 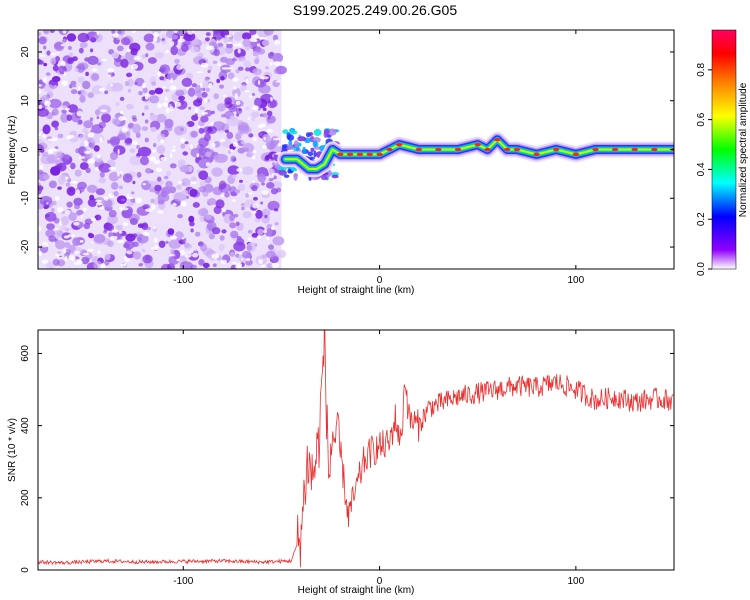 I want to click on spectrogram-y-tick-label: 10, so click(x=25, y=101).